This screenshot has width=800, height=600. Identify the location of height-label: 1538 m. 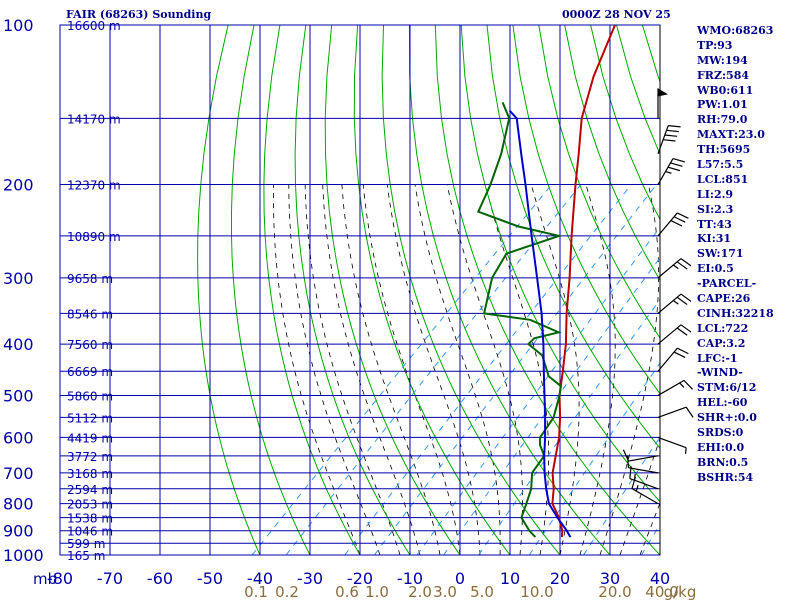
(90, 519).